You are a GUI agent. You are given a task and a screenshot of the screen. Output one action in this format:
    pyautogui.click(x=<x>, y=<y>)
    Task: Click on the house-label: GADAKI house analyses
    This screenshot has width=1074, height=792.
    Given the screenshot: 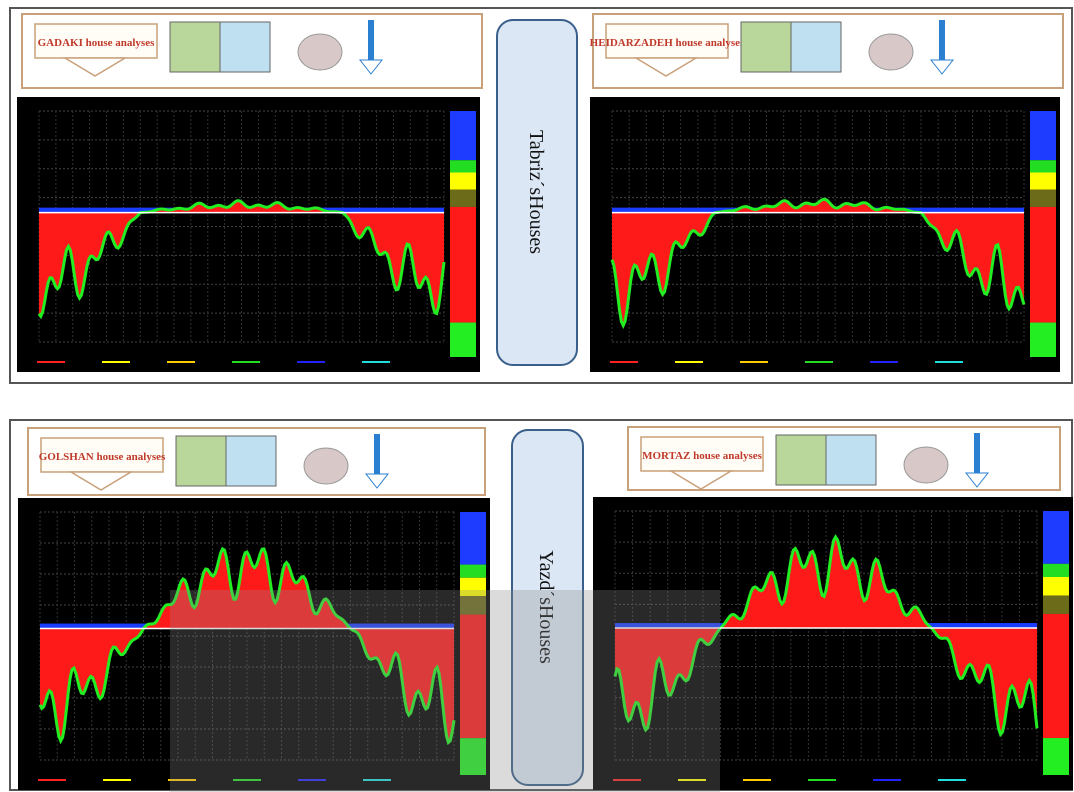 What is the action you would take?
    pyautogui.click(x=96, y=43)
    